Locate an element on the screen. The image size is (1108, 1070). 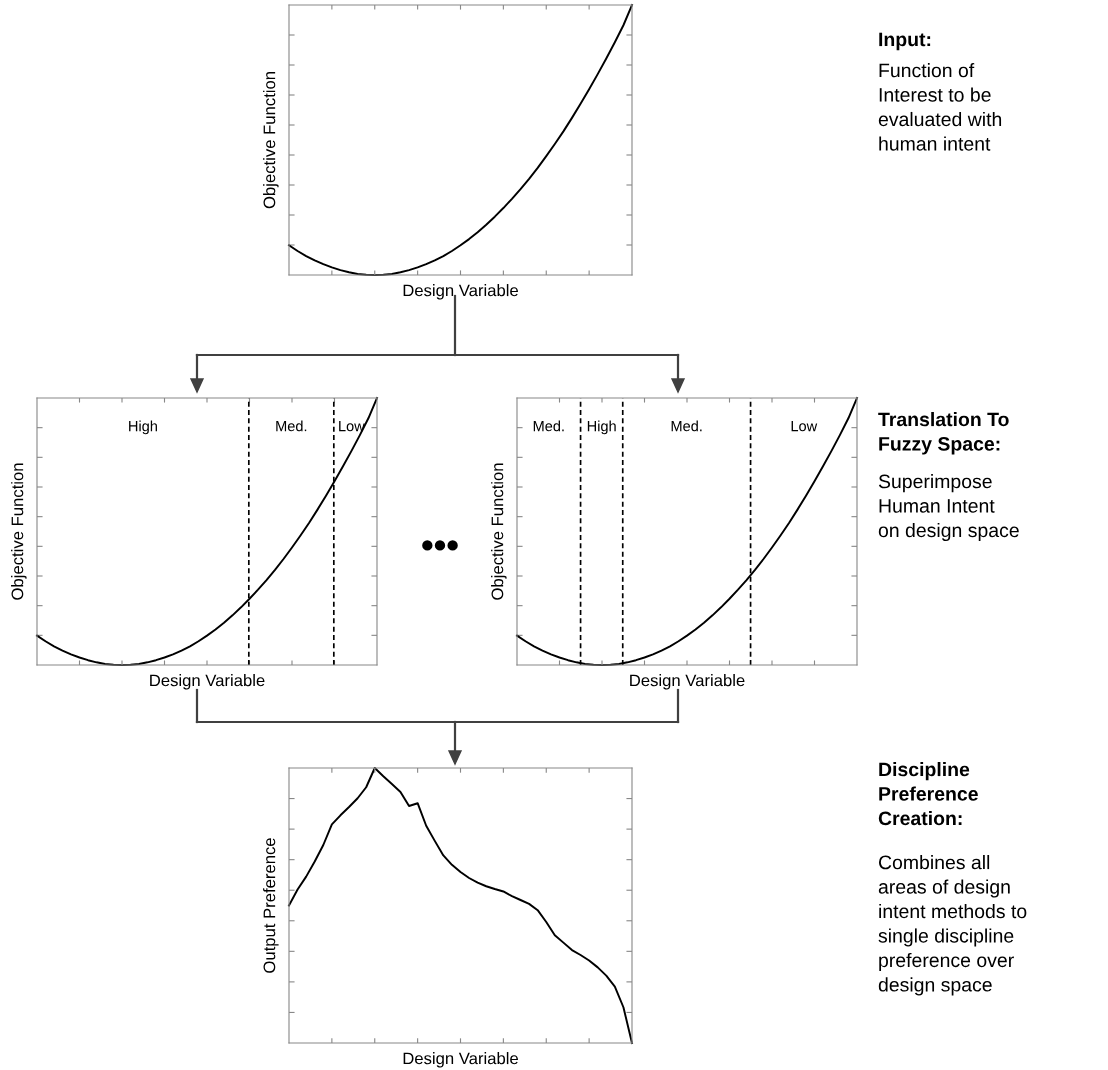
text: Discipline Preference Creation: is located at coordinates (928, 794).